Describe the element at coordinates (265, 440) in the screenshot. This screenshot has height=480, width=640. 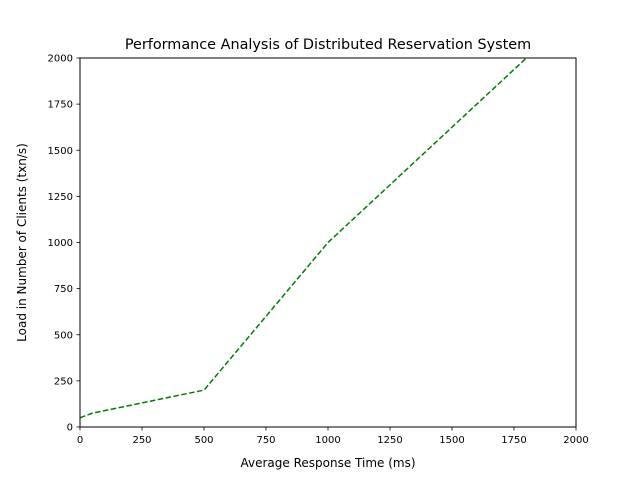
I see `x-tick-label: 750` at that location.